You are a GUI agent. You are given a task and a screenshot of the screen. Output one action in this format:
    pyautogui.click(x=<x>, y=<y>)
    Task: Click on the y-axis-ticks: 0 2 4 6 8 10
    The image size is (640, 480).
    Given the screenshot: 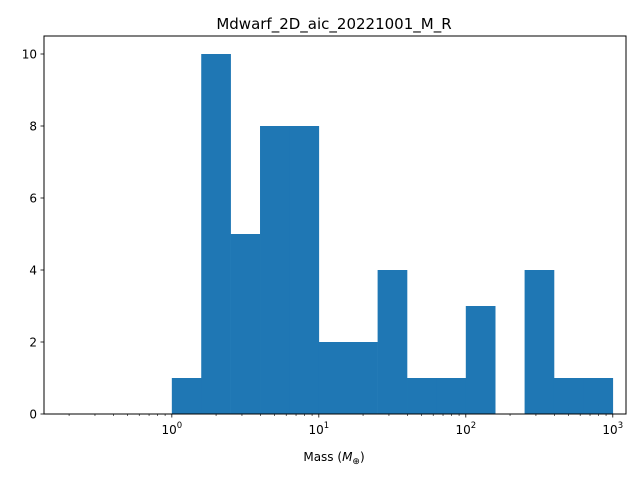 What is the action you would take?
    pyautogui.click(x=33, y=235)
    